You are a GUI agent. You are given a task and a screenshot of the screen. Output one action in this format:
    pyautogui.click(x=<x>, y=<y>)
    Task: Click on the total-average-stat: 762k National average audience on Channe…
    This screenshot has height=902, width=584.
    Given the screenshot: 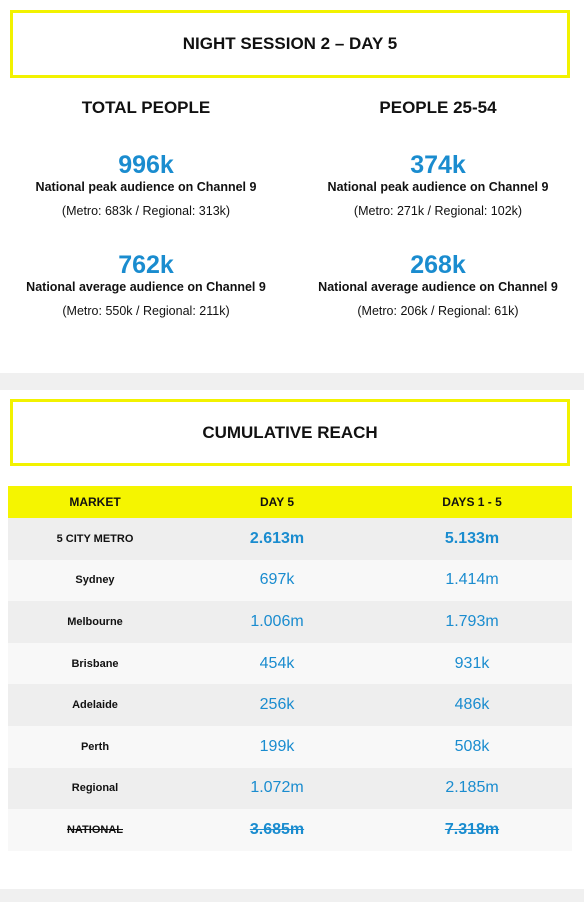 What is the action you would take?
    pyautogui.click(x=146, y=285)
    